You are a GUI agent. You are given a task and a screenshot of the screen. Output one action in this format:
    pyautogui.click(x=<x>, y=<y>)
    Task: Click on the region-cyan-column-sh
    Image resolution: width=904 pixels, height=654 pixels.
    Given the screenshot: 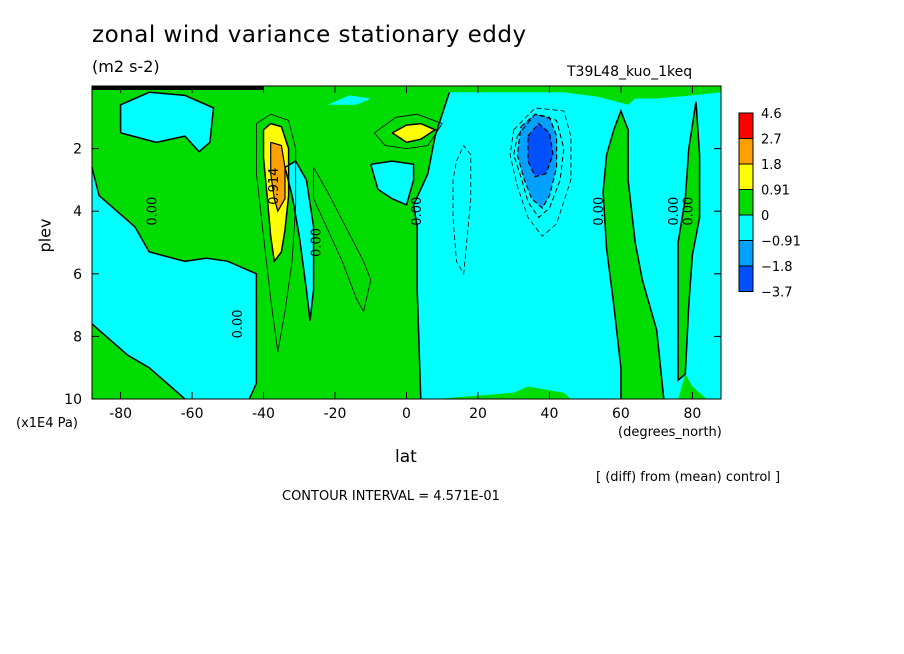 What is the action you would take?
    pyautogui.click(x=299, y=241)
    